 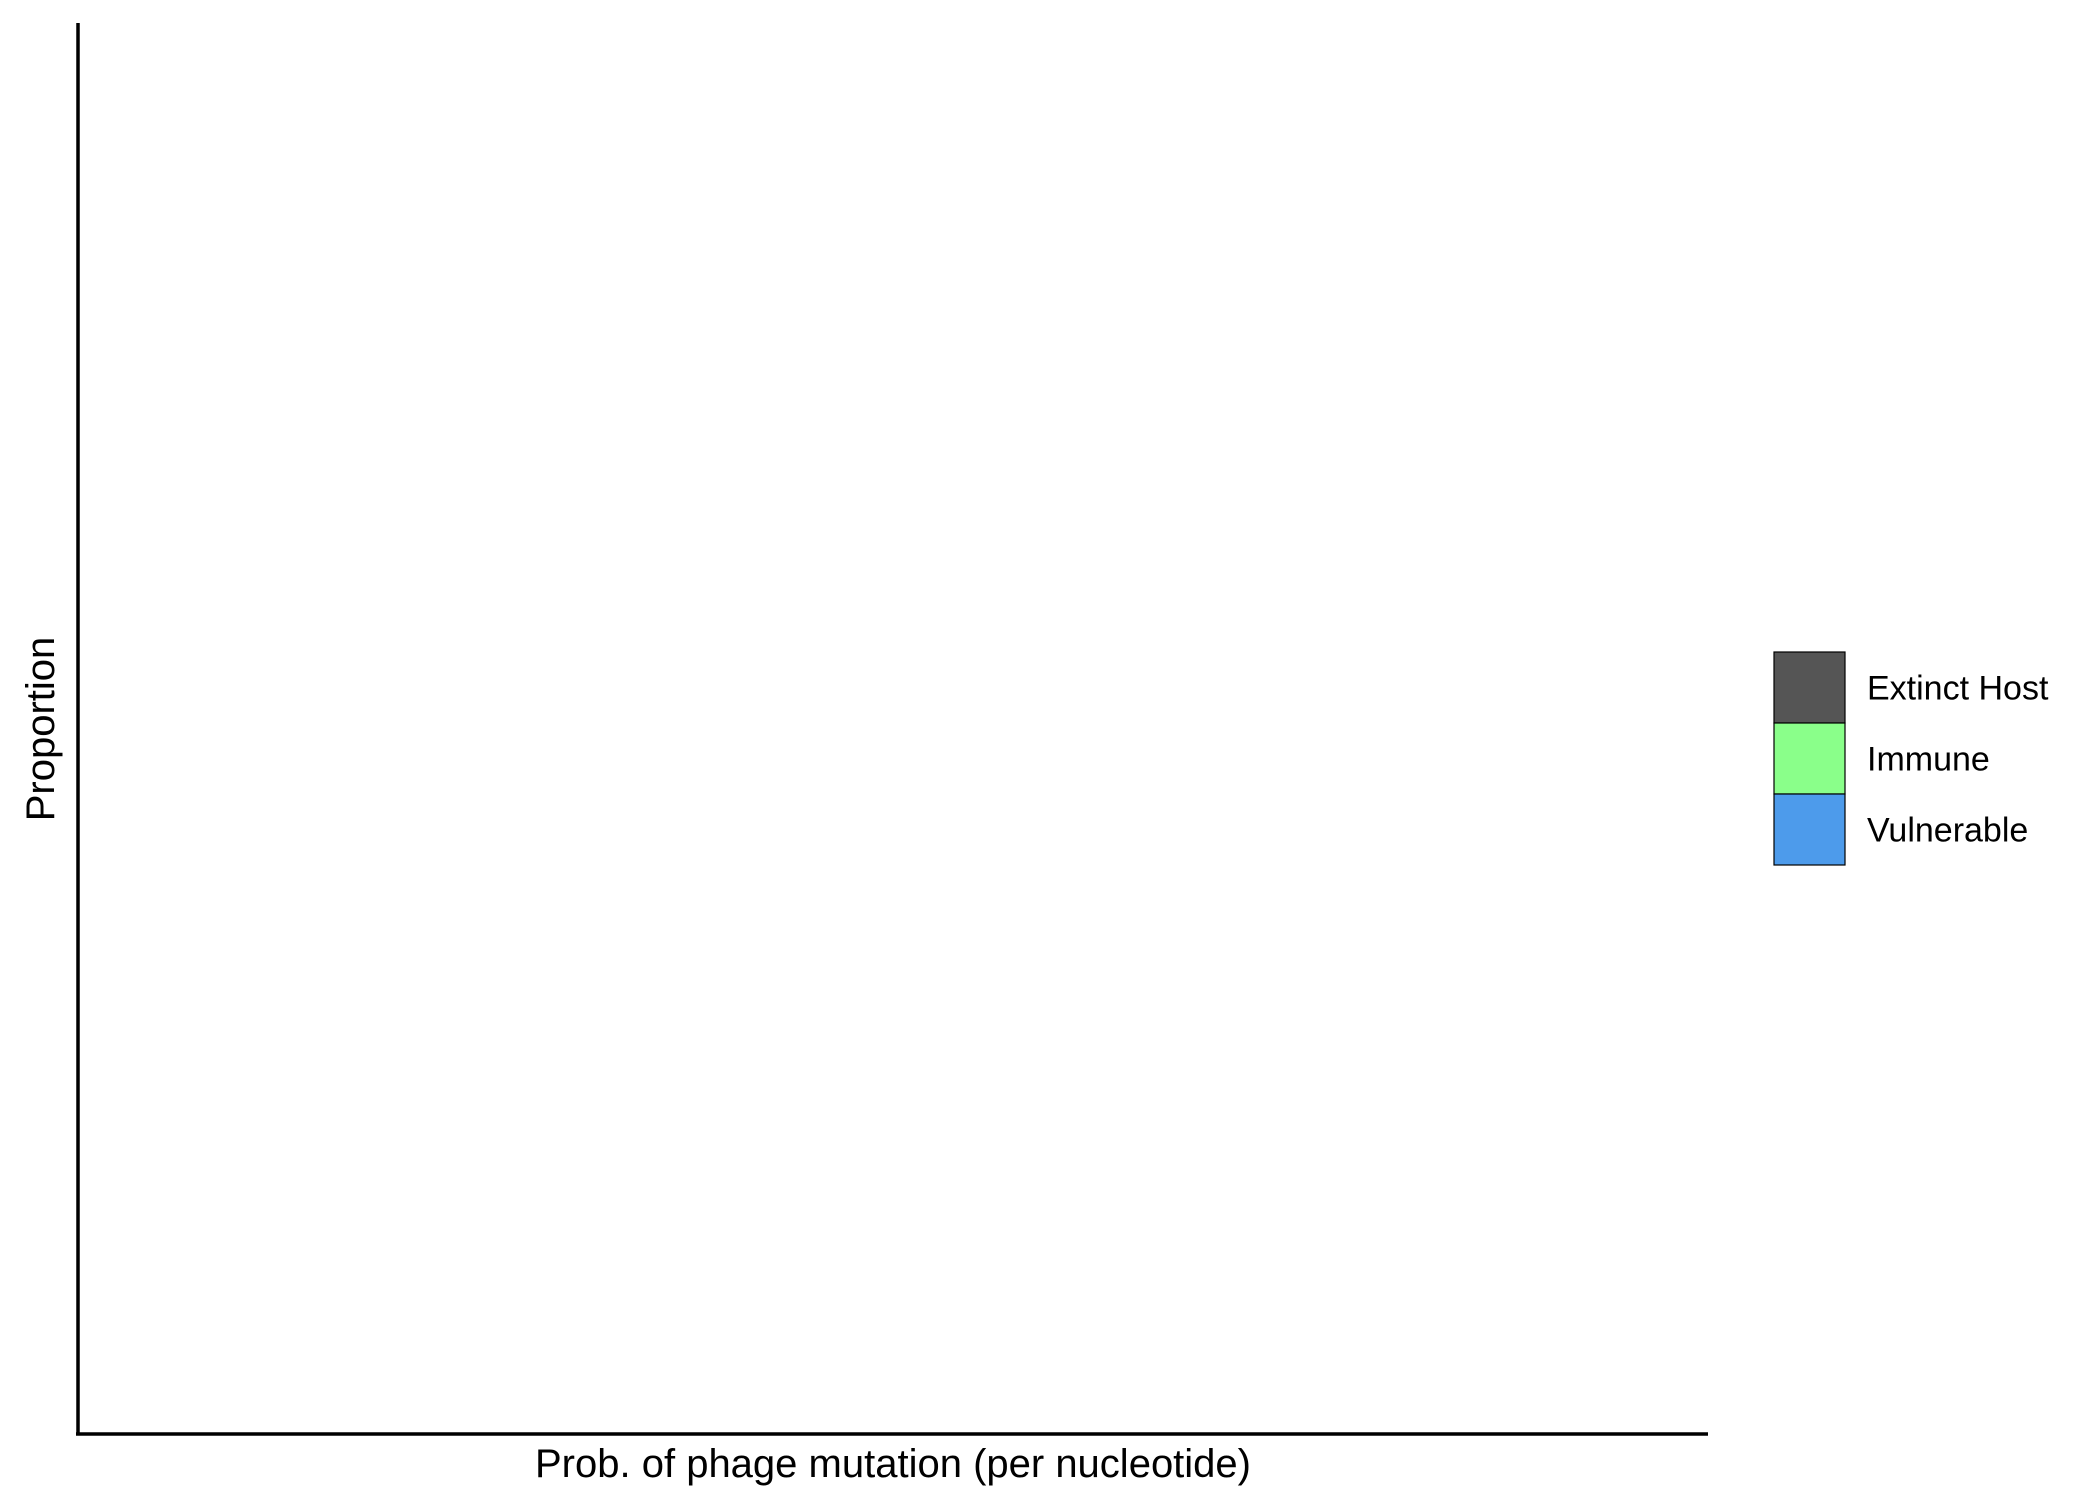 I want to click on y-axis-label: Proportion, so click(x=41, y=729).